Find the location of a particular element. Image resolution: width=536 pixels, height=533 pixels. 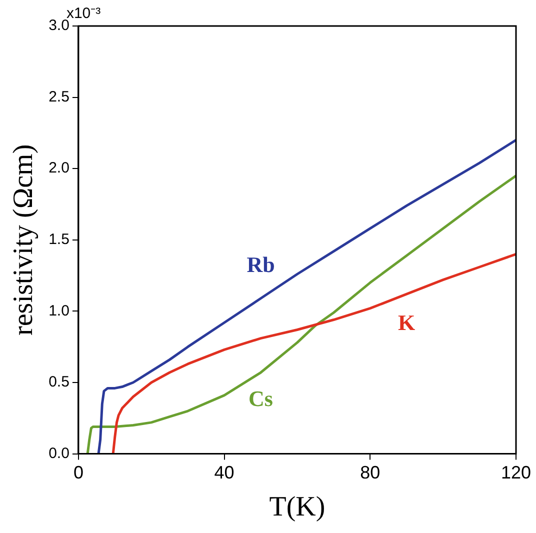

x-tick-label: 80 is located at coordinates (370, 472).